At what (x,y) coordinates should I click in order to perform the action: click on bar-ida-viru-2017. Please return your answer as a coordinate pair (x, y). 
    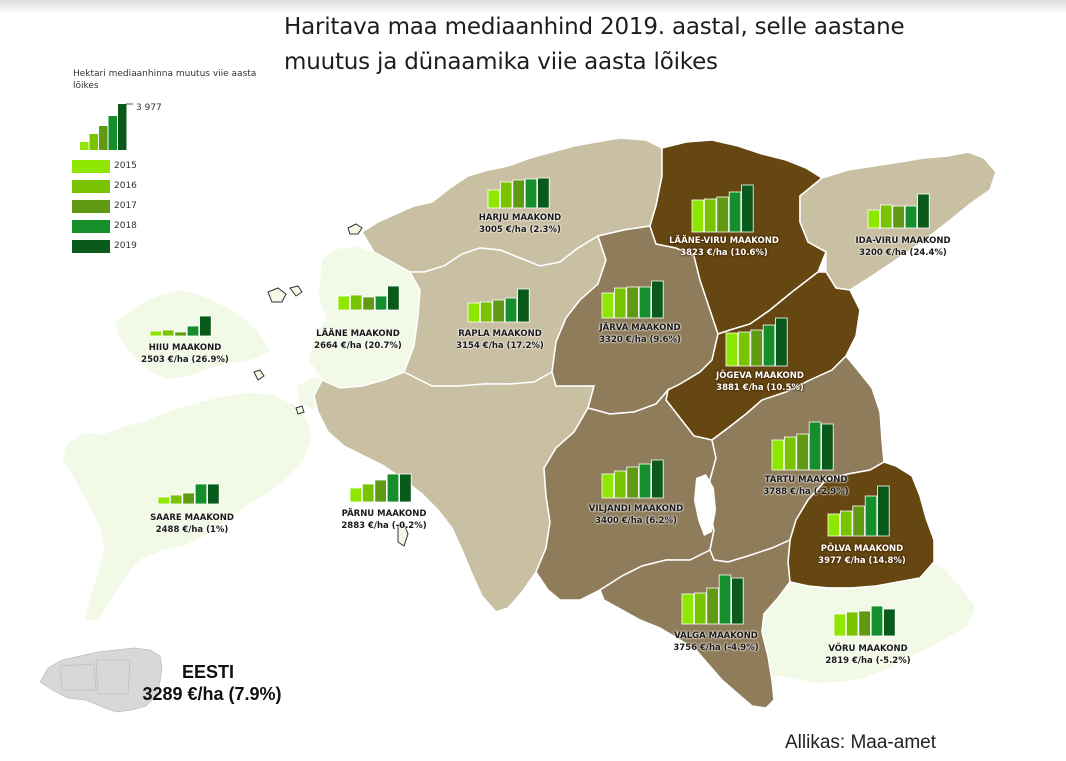
    Looking at the image, I should click on (898, 217).